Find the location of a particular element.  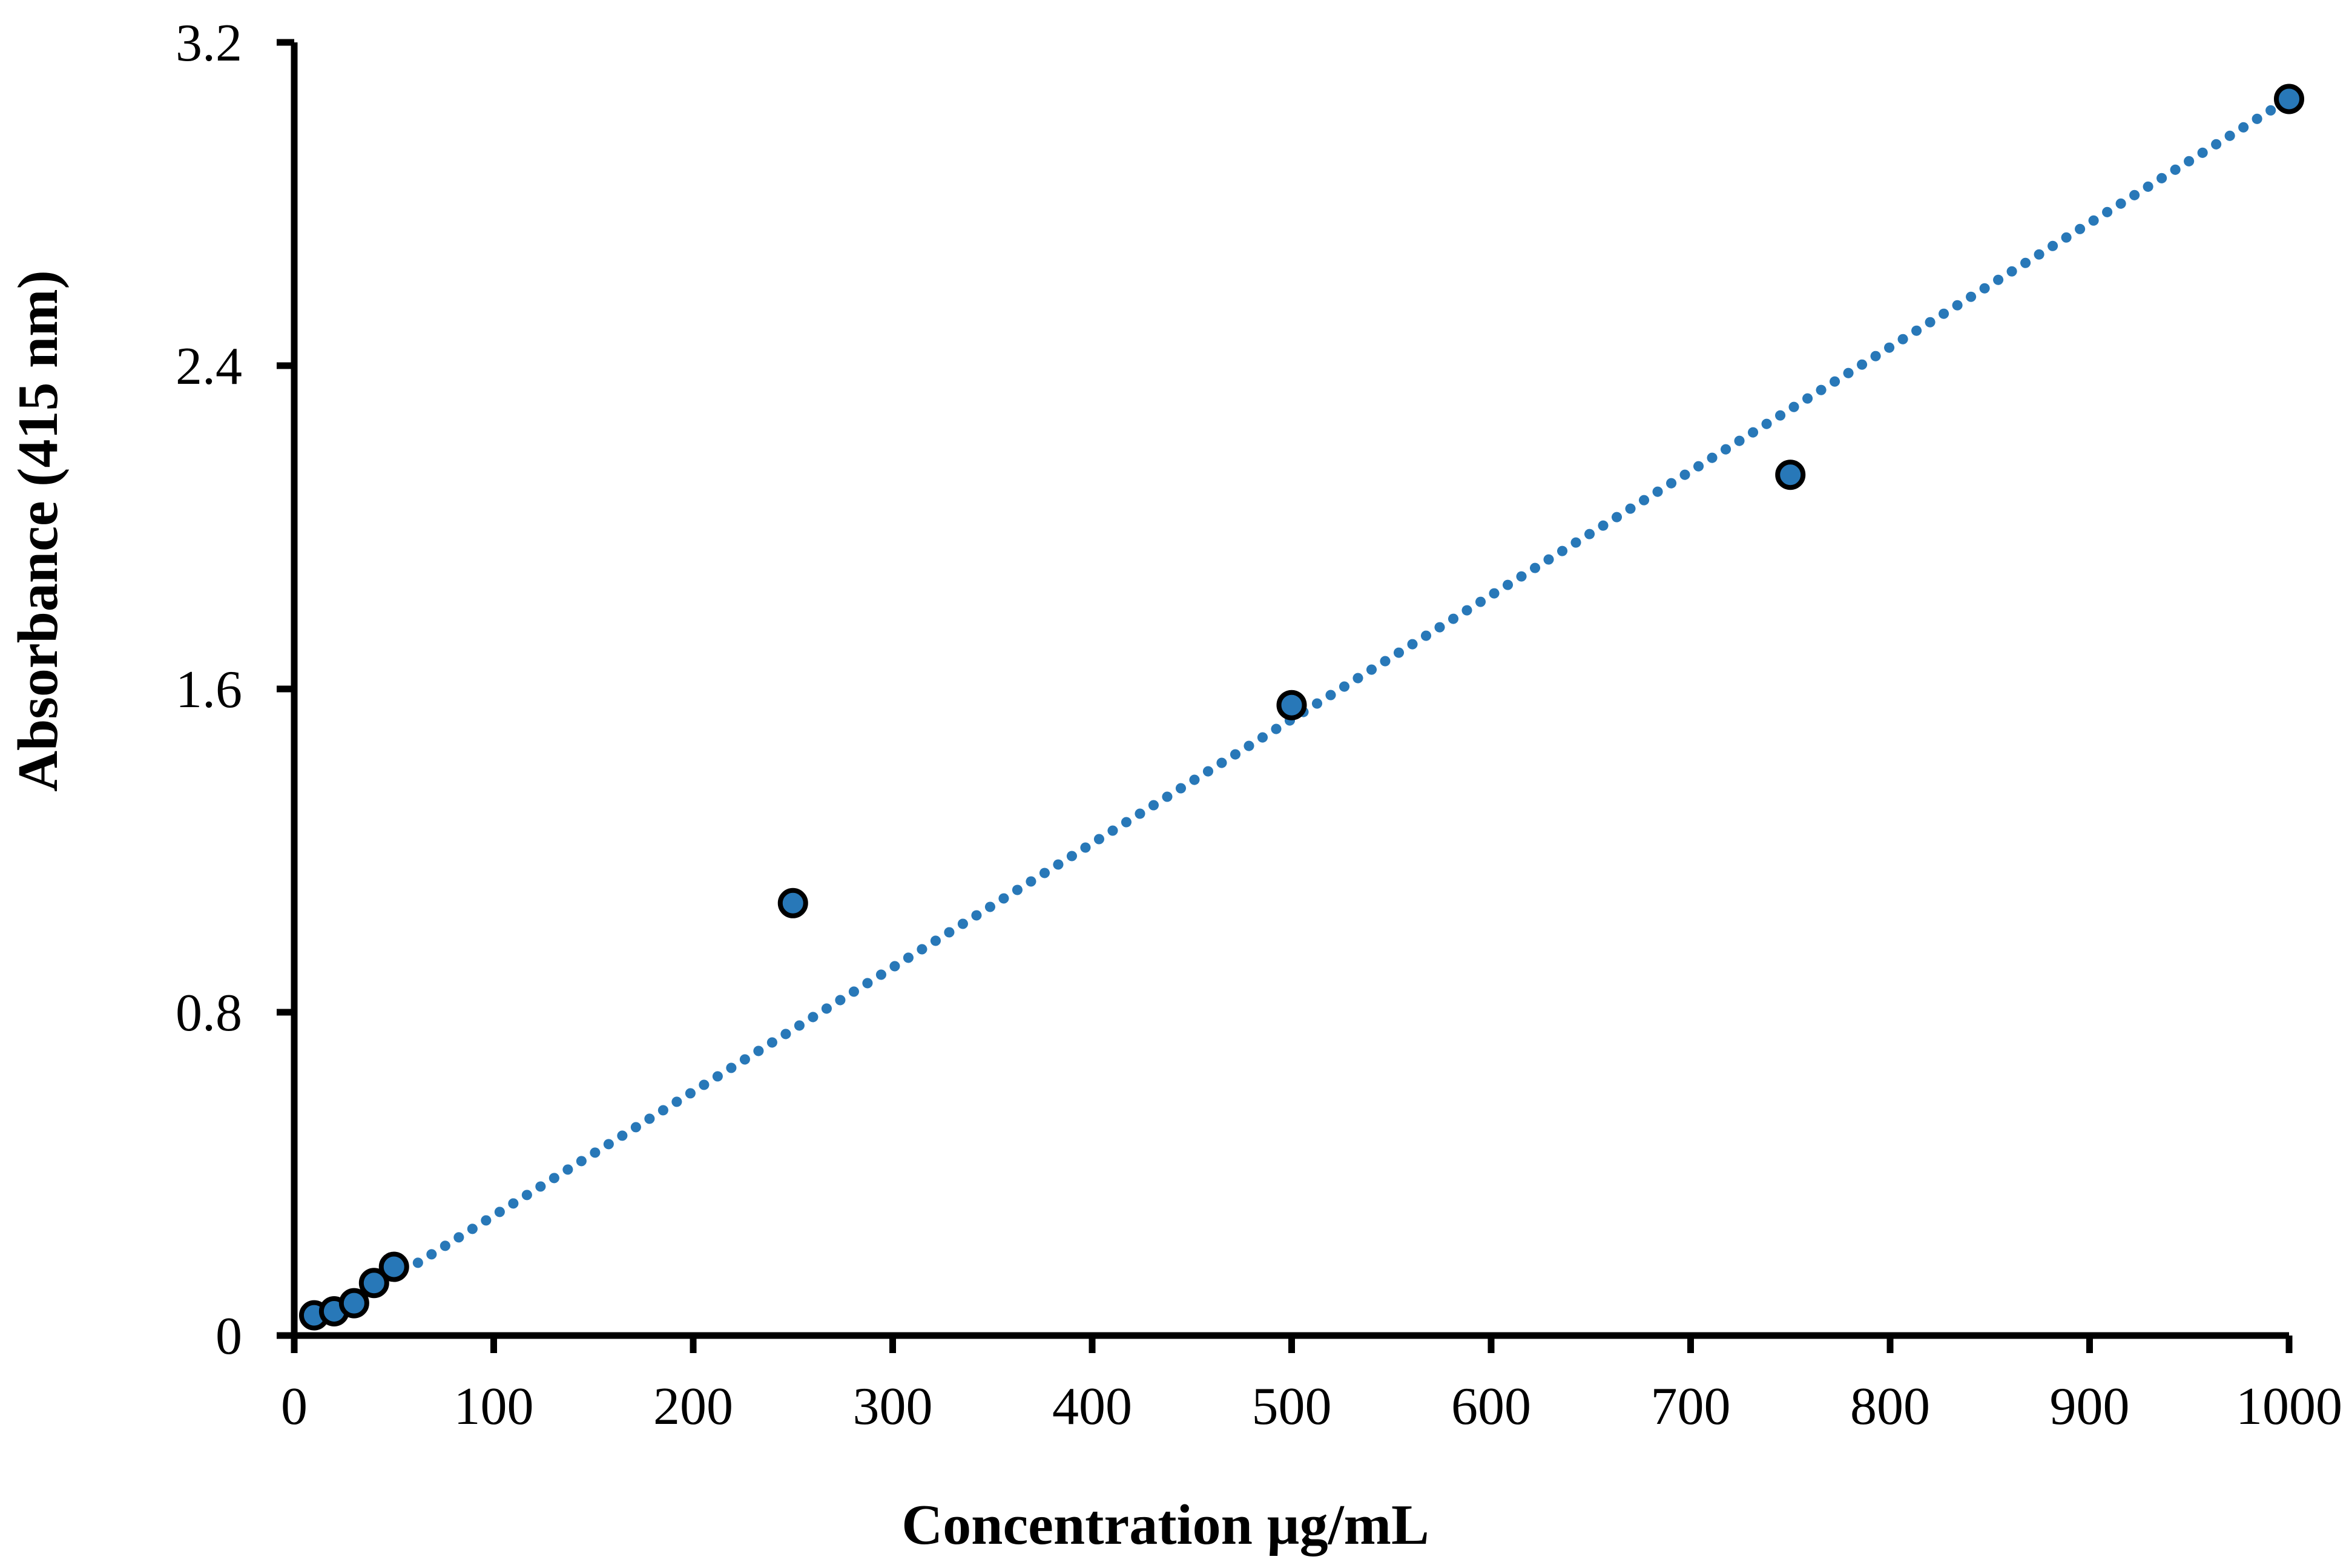

x-tick-label: 500 is located at coordinates (1292, 1406).